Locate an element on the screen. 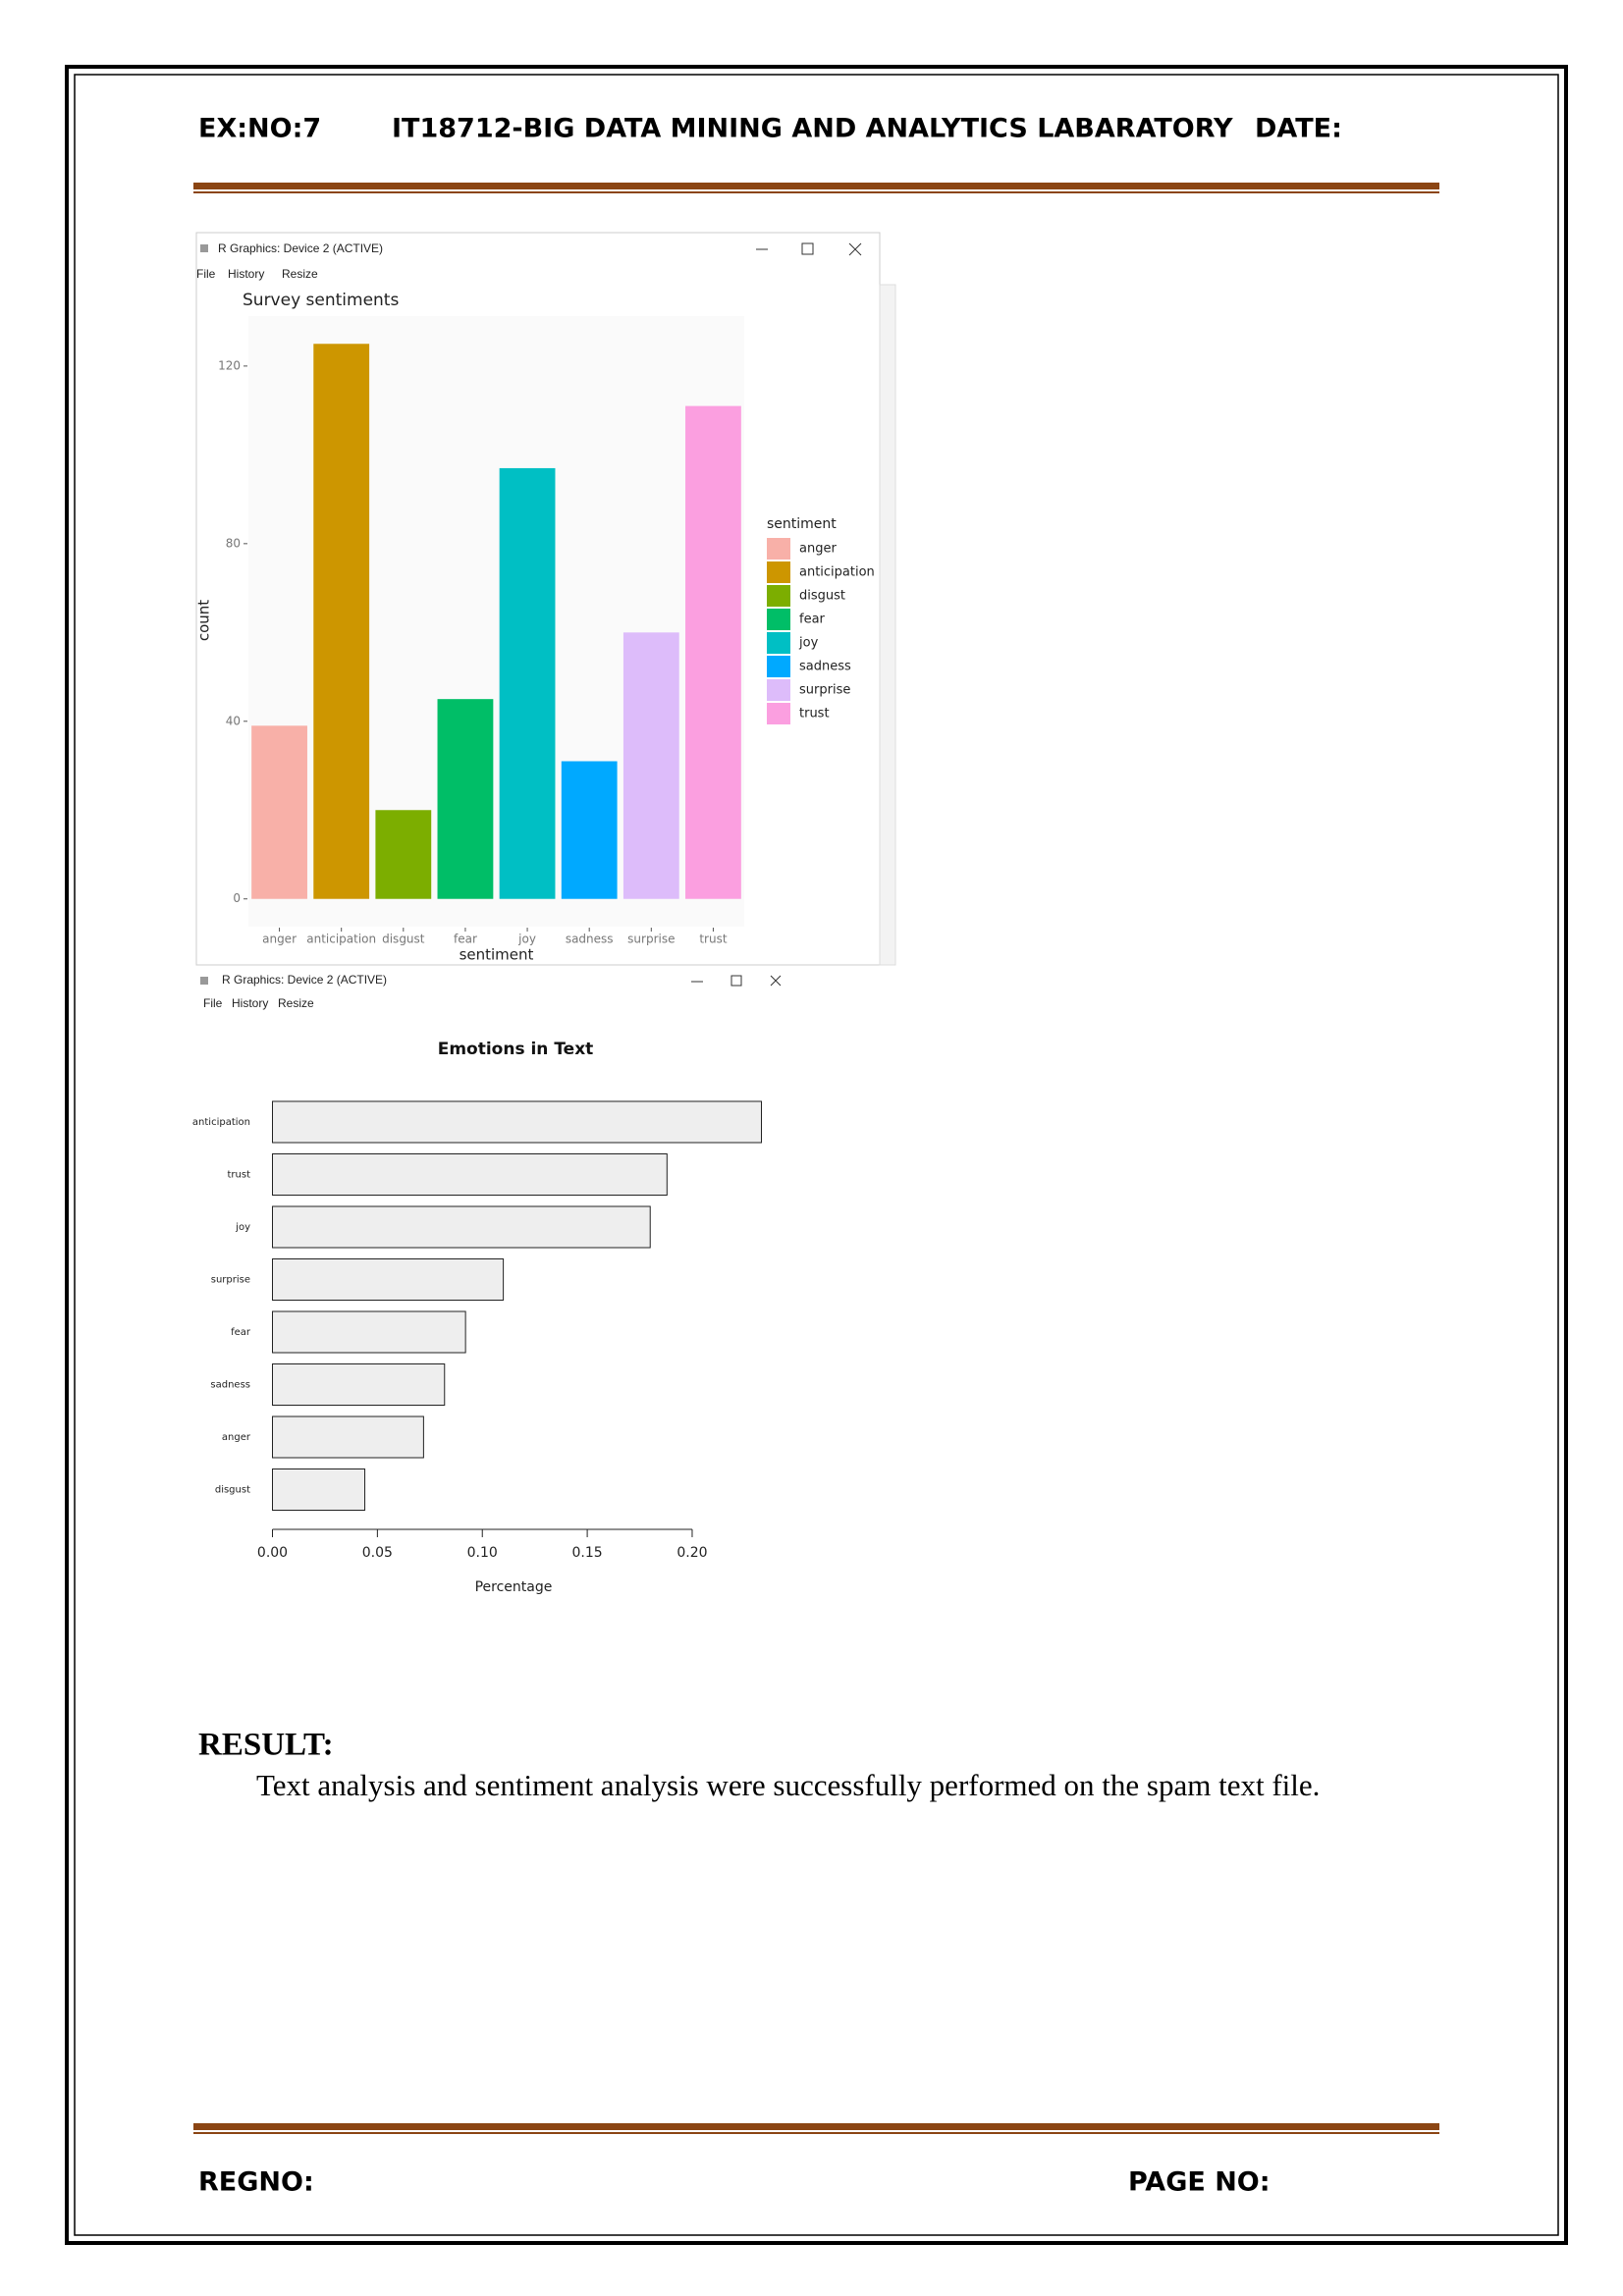 Image resolution: width=1623 pixels, height=2296 pixels. y-tick-label: trust is located at coordinates (238, 1175).